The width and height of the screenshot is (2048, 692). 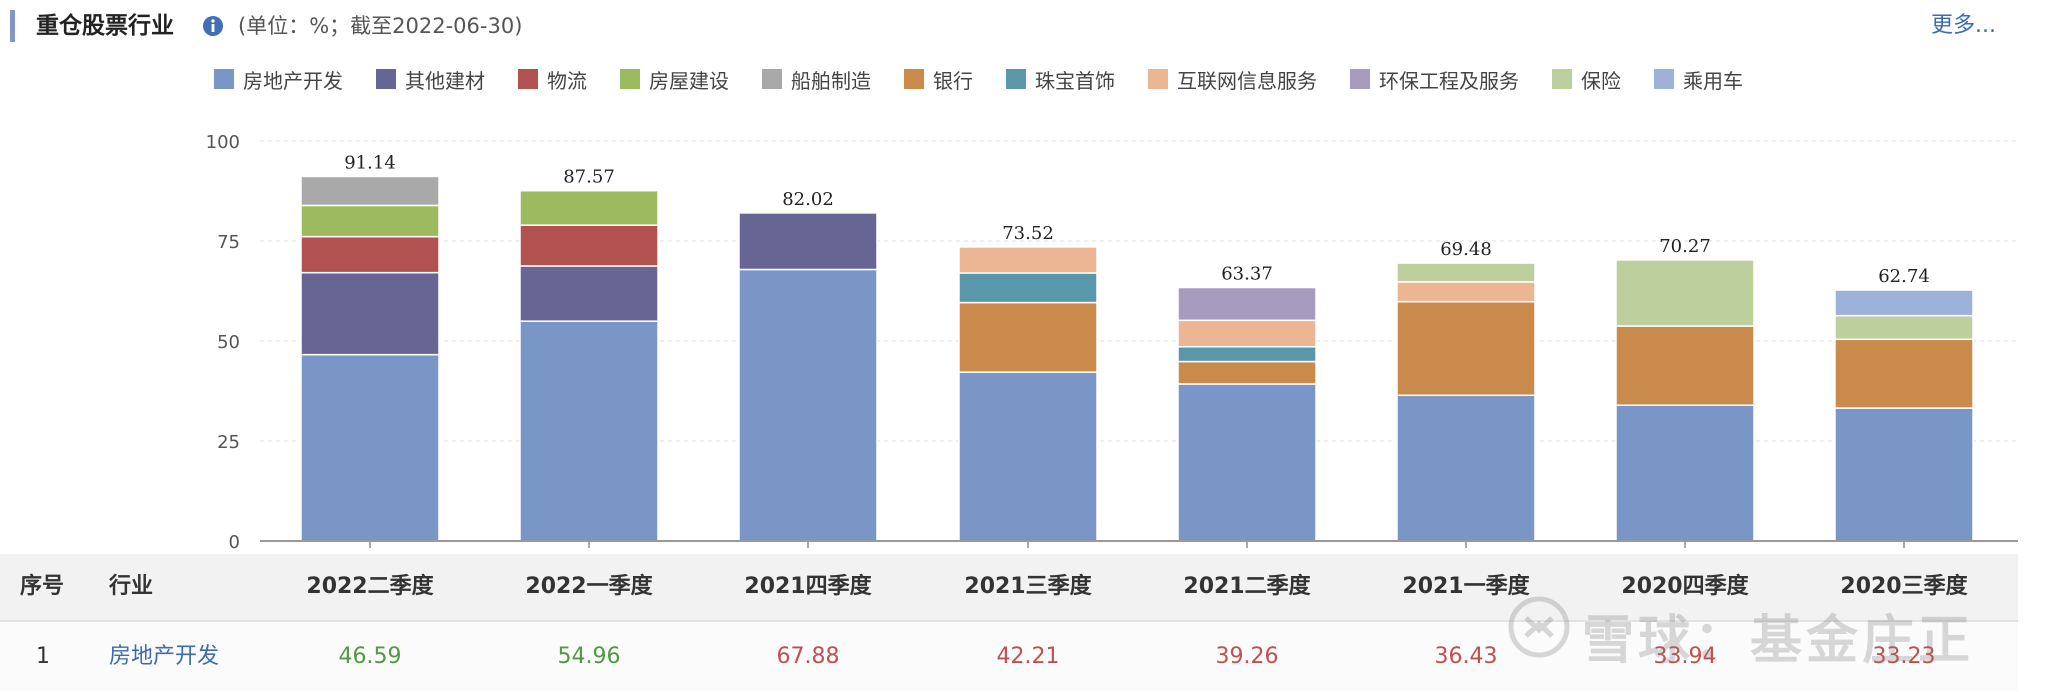 I want to click on table-cell-value: 42.21, so click(x=1028, y=656).